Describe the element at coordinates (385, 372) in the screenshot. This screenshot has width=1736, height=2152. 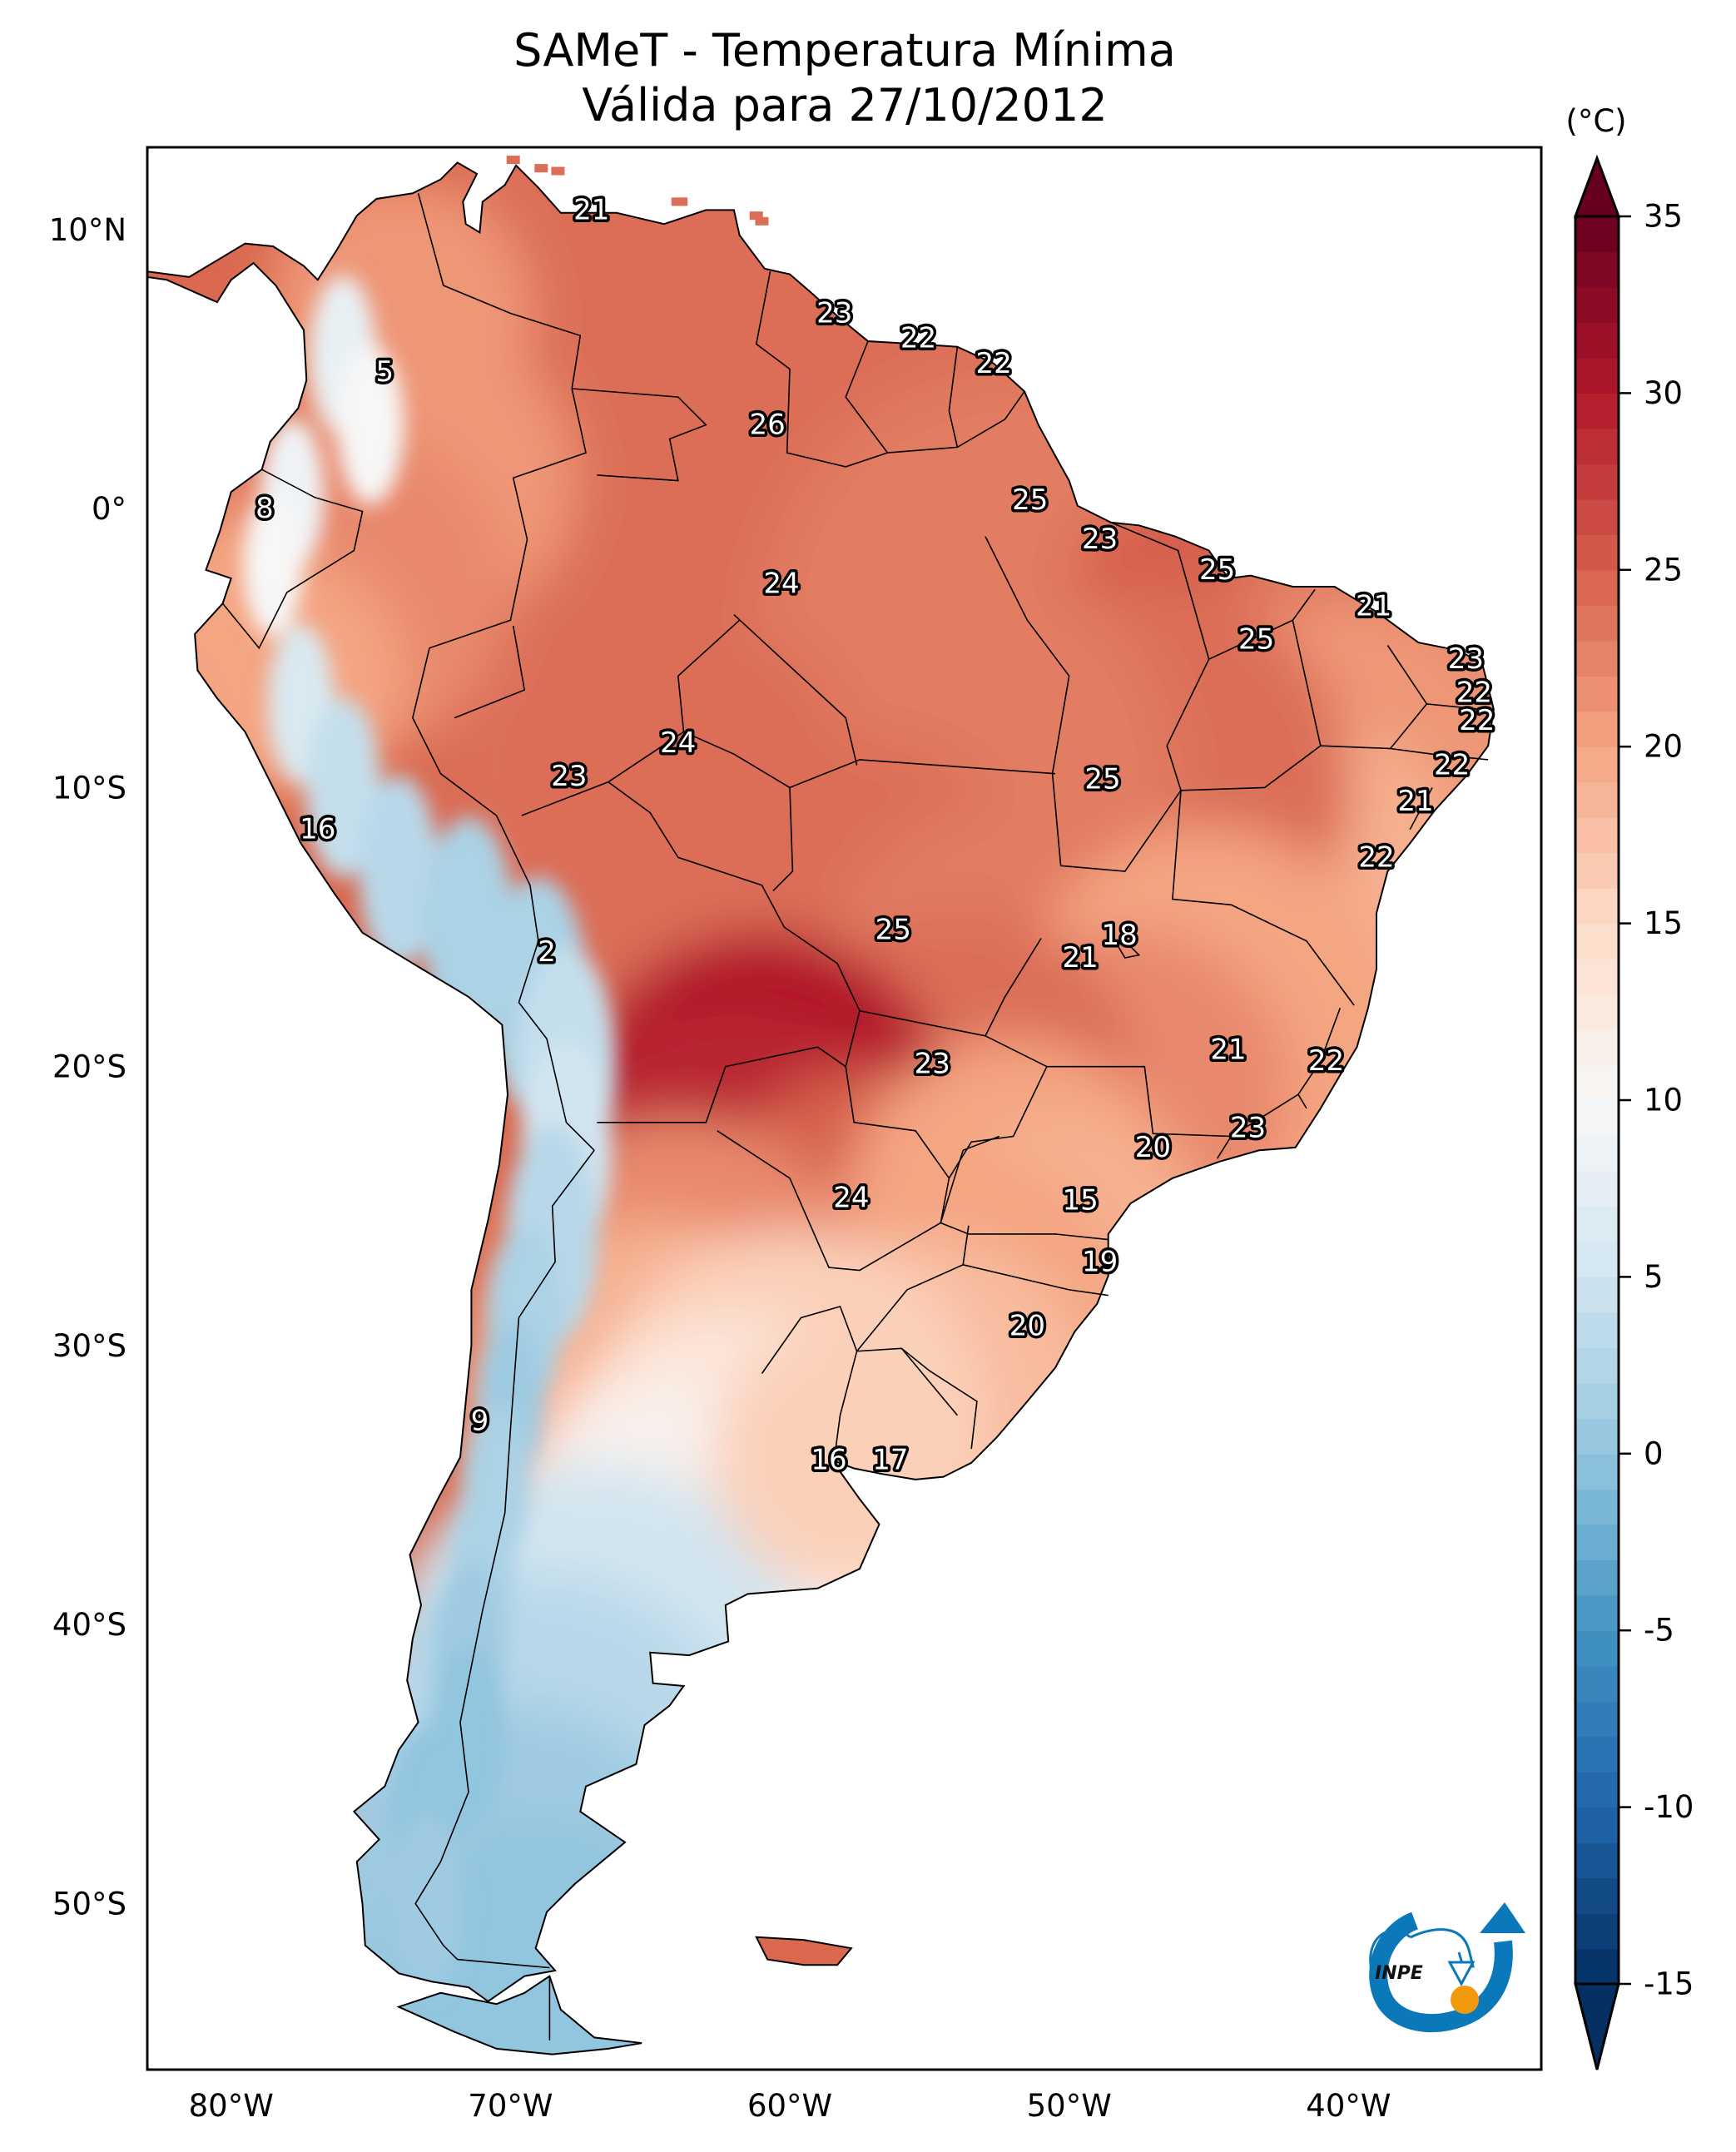
I see `value-label: 5` at that location.